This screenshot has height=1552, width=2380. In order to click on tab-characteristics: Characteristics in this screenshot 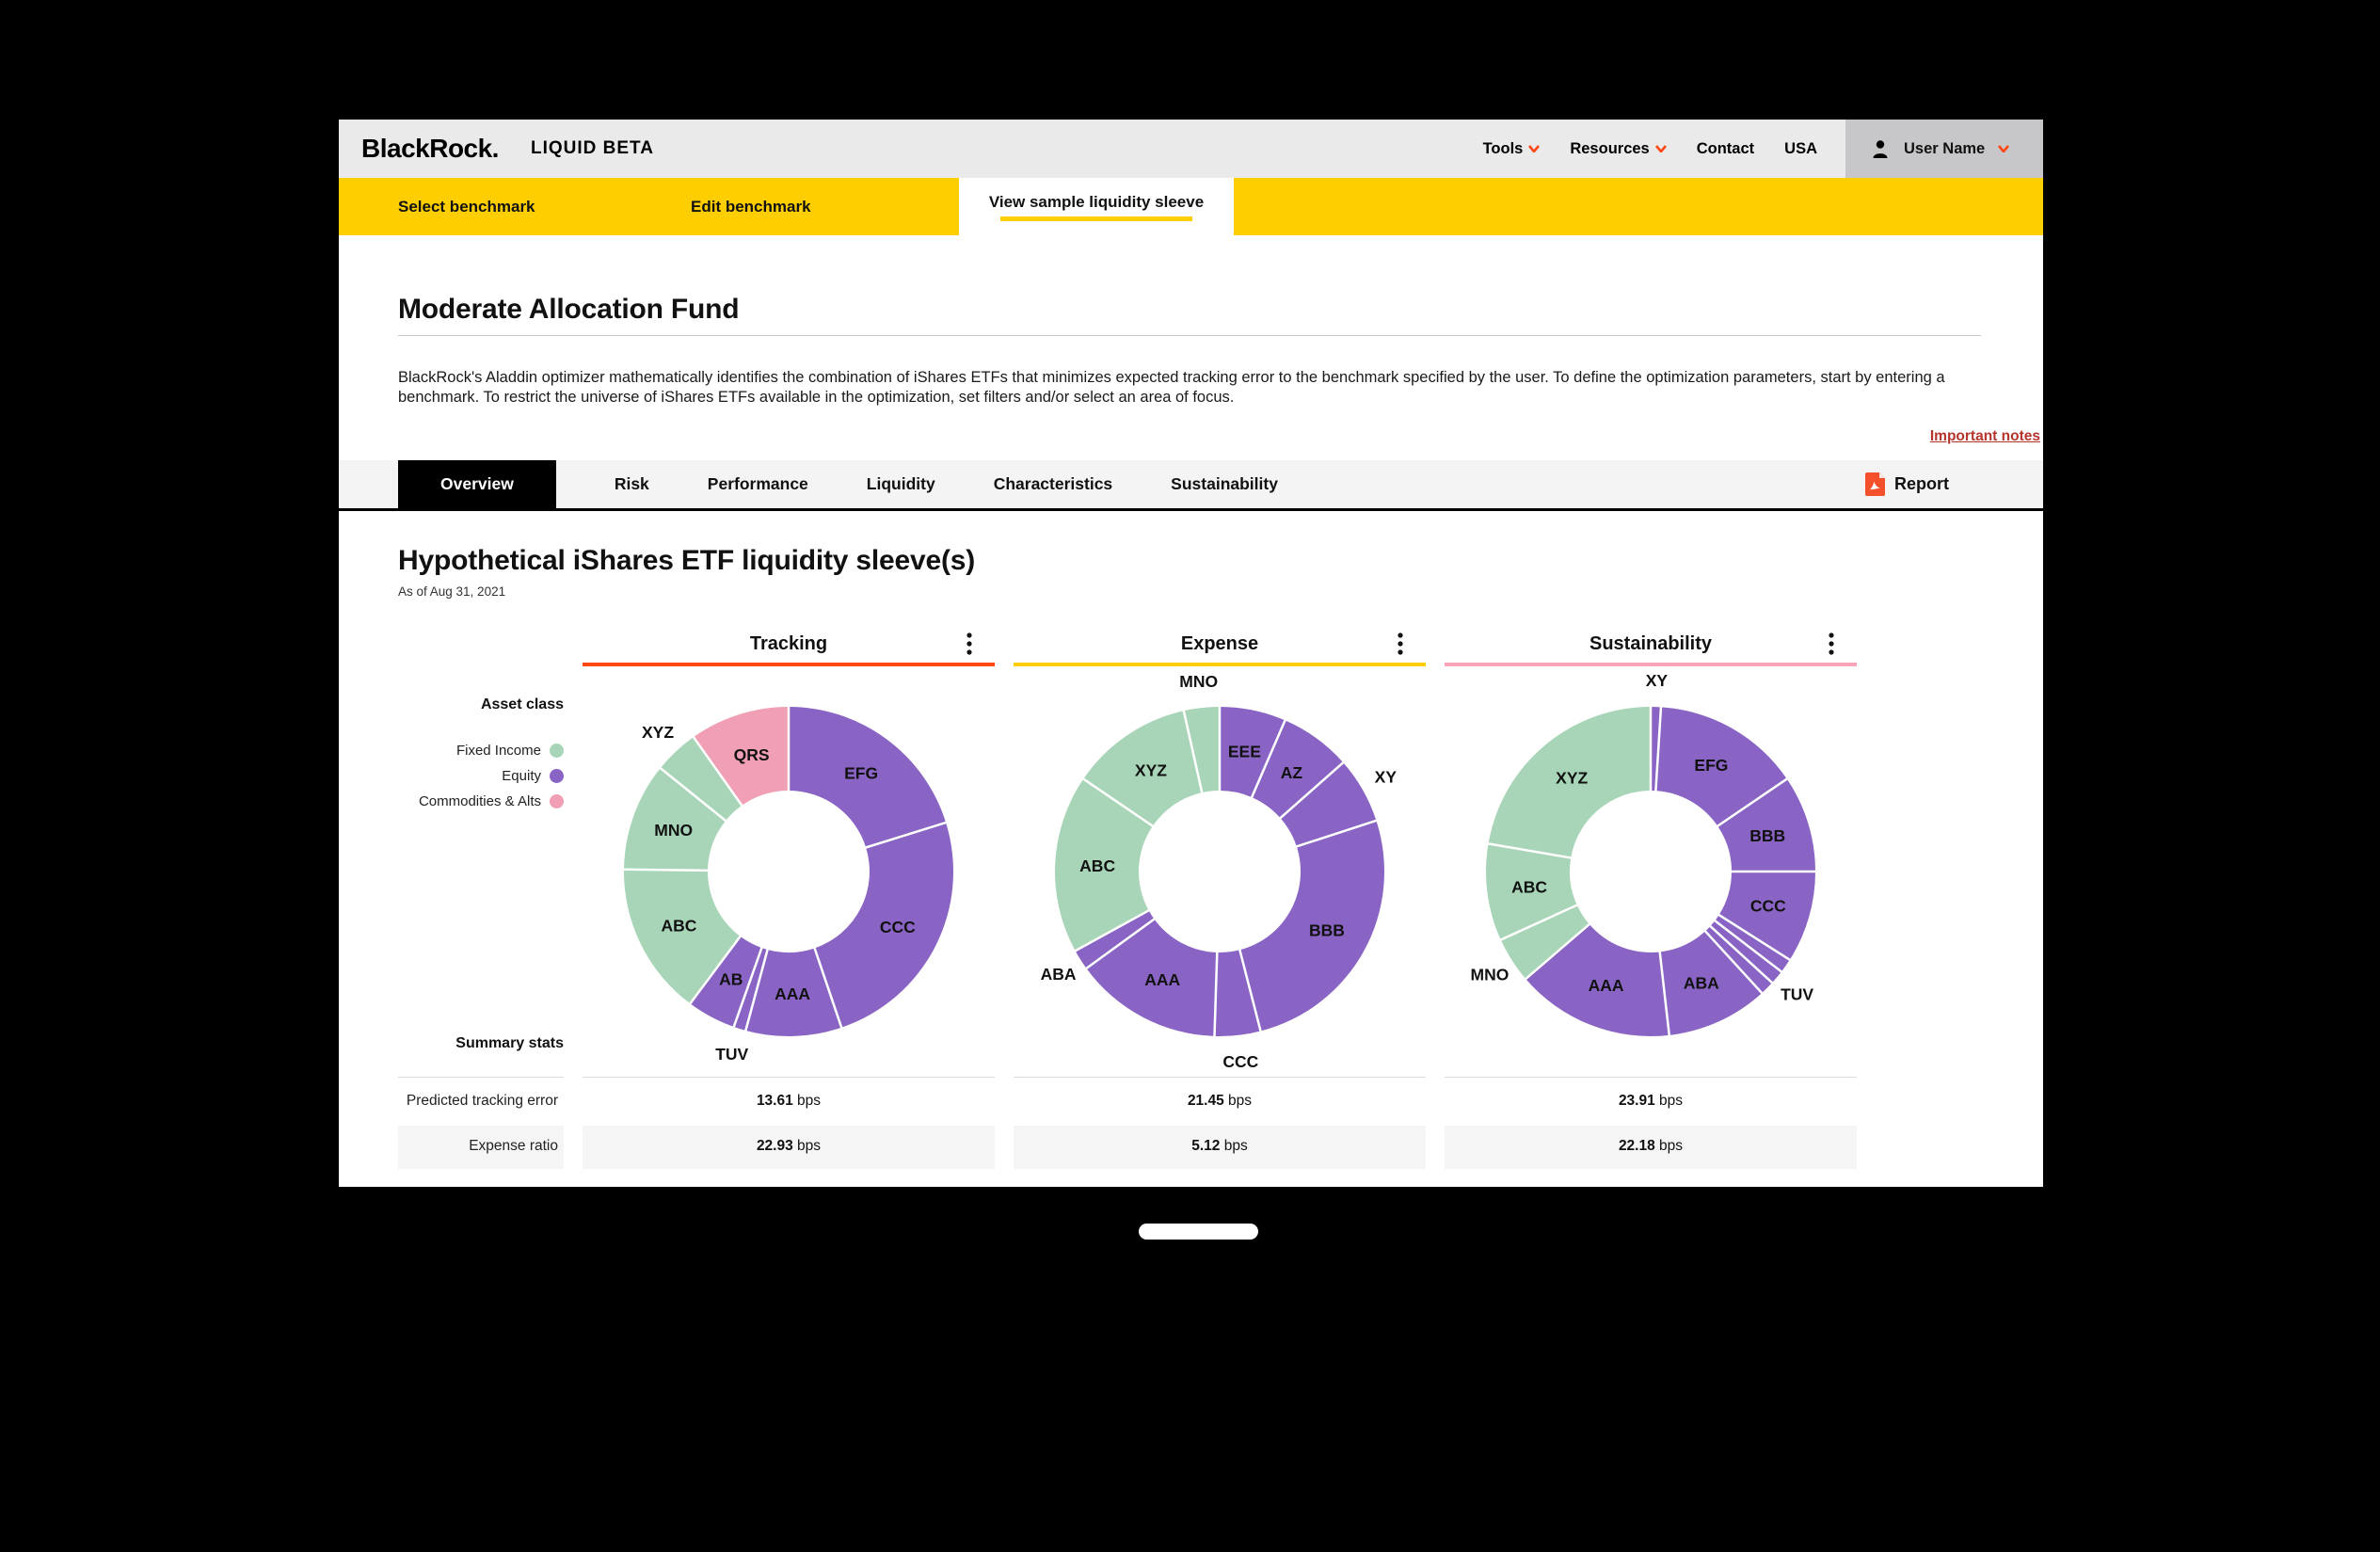, I will do `click(1053, 483)`.